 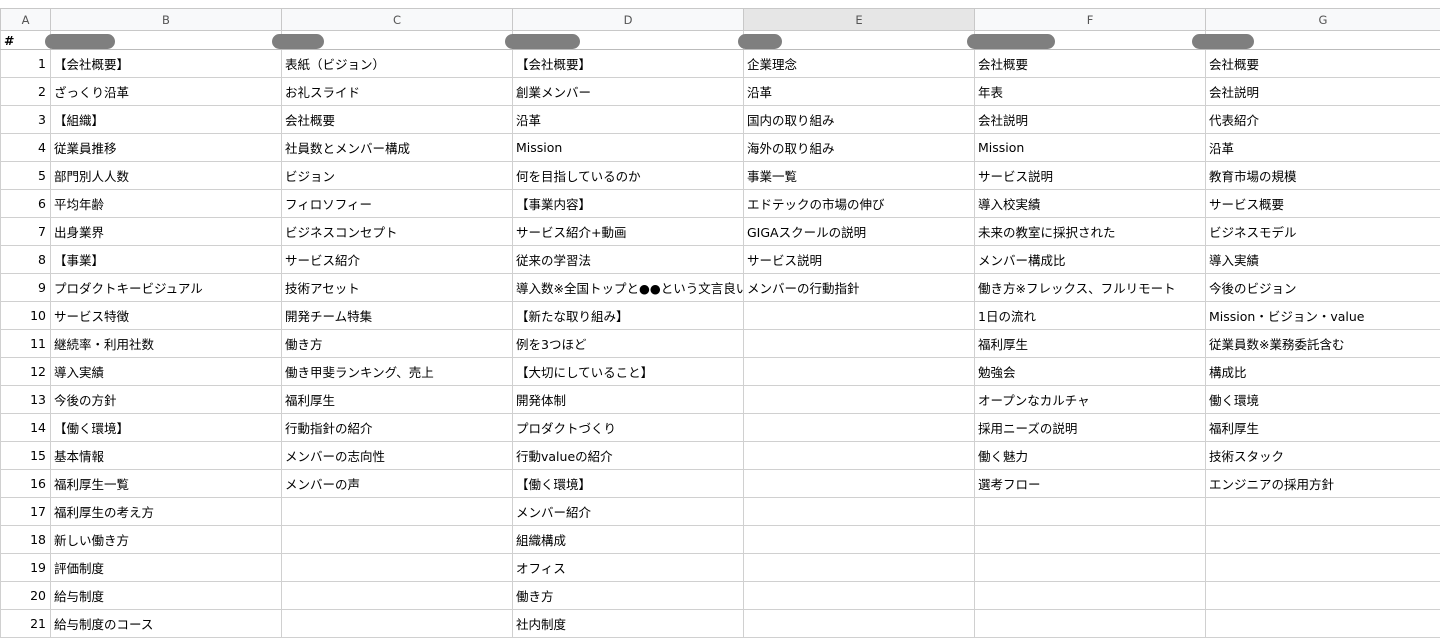 I want to click on column-header-g: G, so click(x=1323, y=20).